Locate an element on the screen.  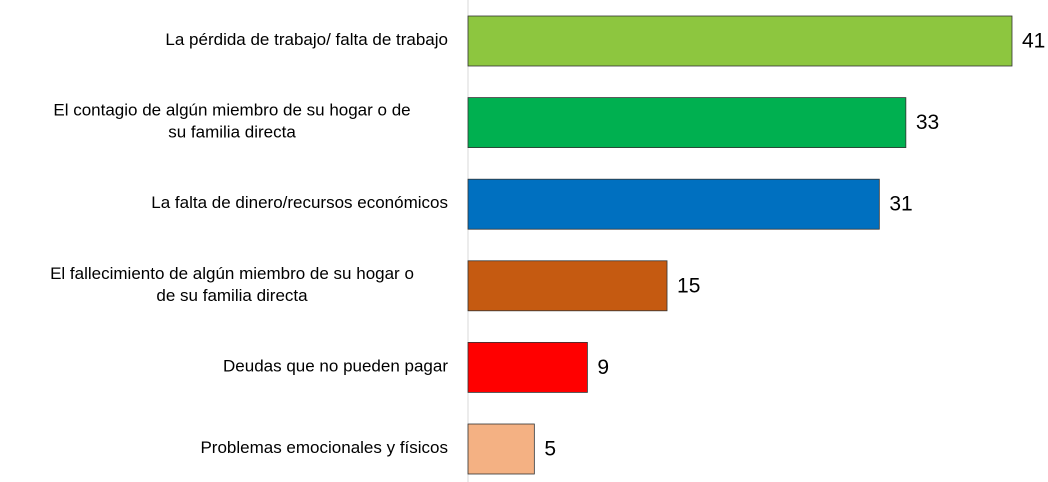
category-label: Problemas emocionales y físicos is located at coordinates (324, 447).